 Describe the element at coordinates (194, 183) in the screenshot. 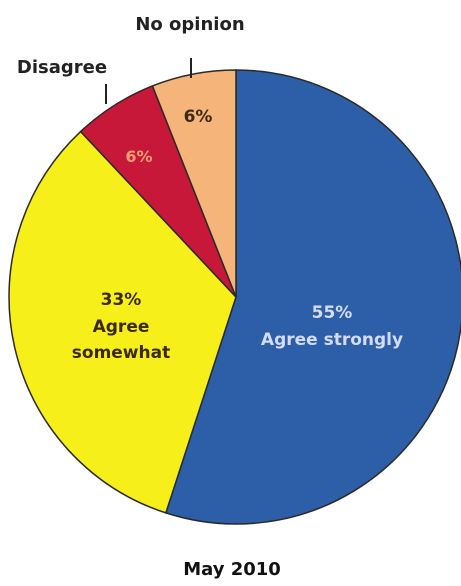

I see `pie-slice-no-opinion` at that location.